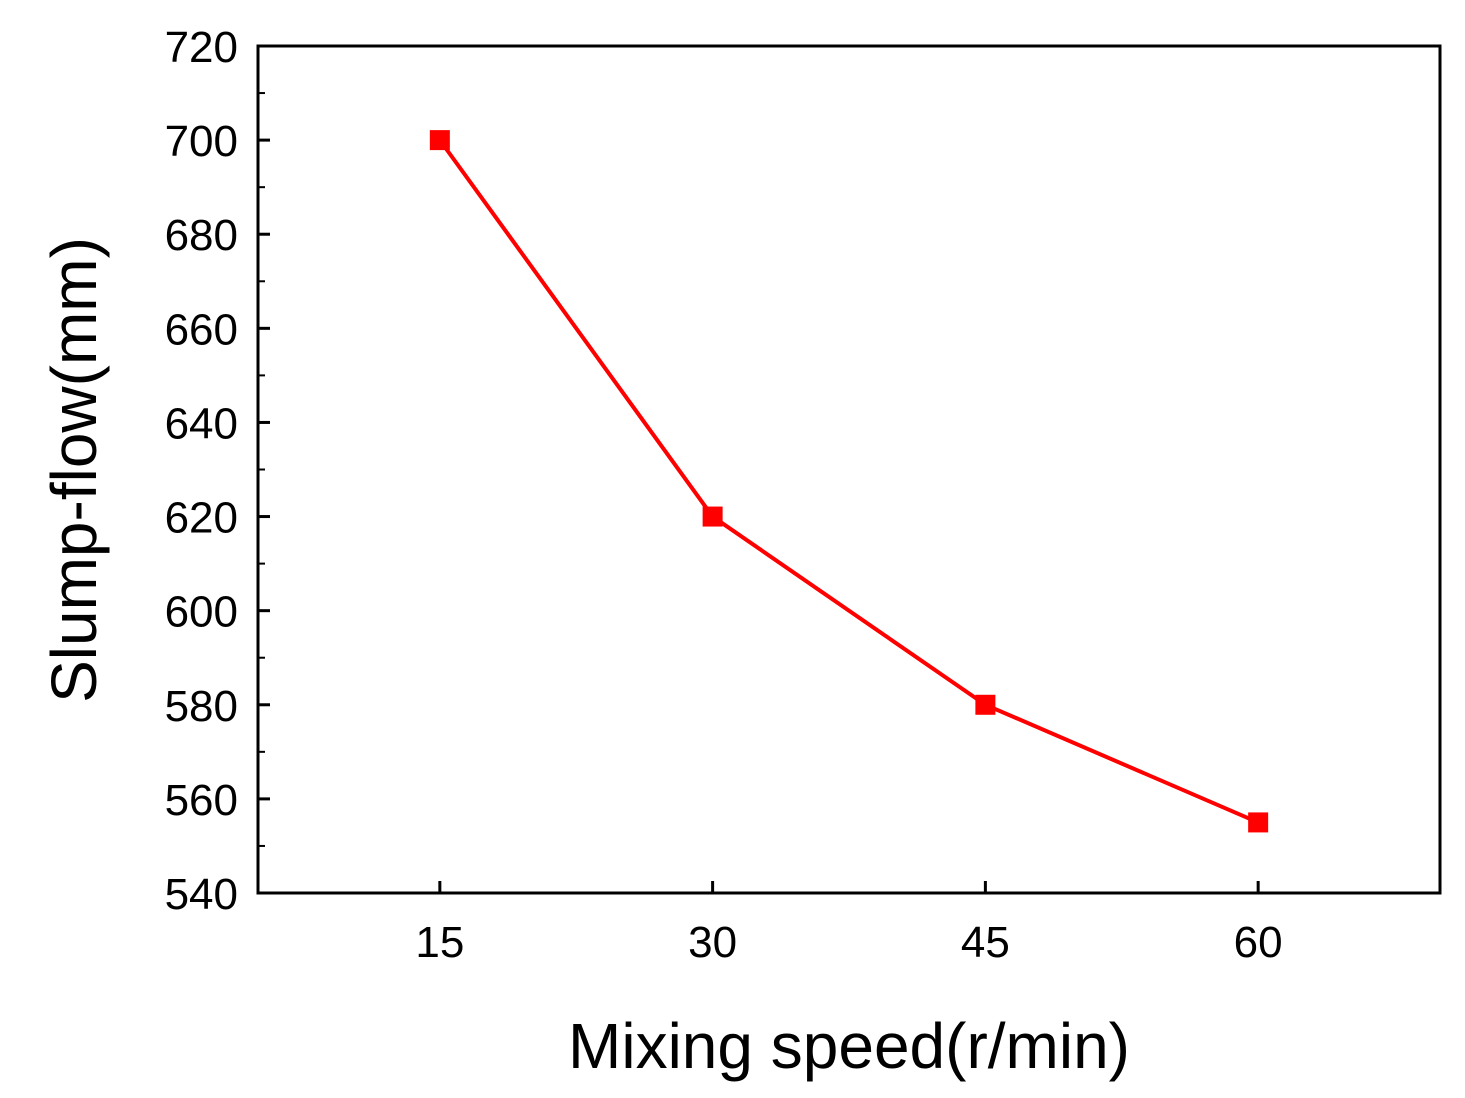 This screenshot has height=1098, width=1465. What do you see at coordinates (201, 612) in the screenshot?
I see `y-tick-label: 600` at bounding box center [201, 612].